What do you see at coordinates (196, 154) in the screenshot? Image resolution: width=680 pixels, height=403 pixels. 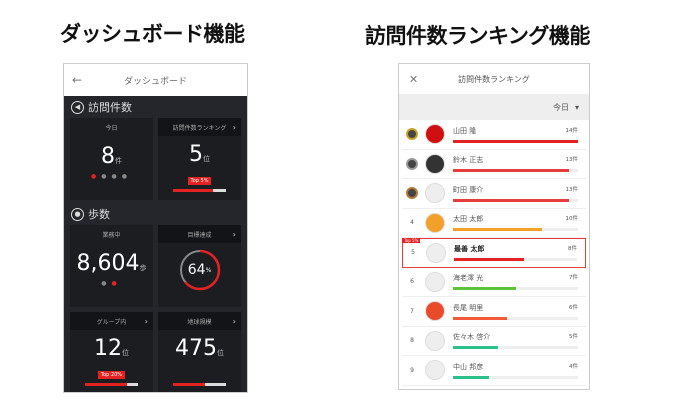 I see `rank-value: 5` at bounding box center [196, 154].